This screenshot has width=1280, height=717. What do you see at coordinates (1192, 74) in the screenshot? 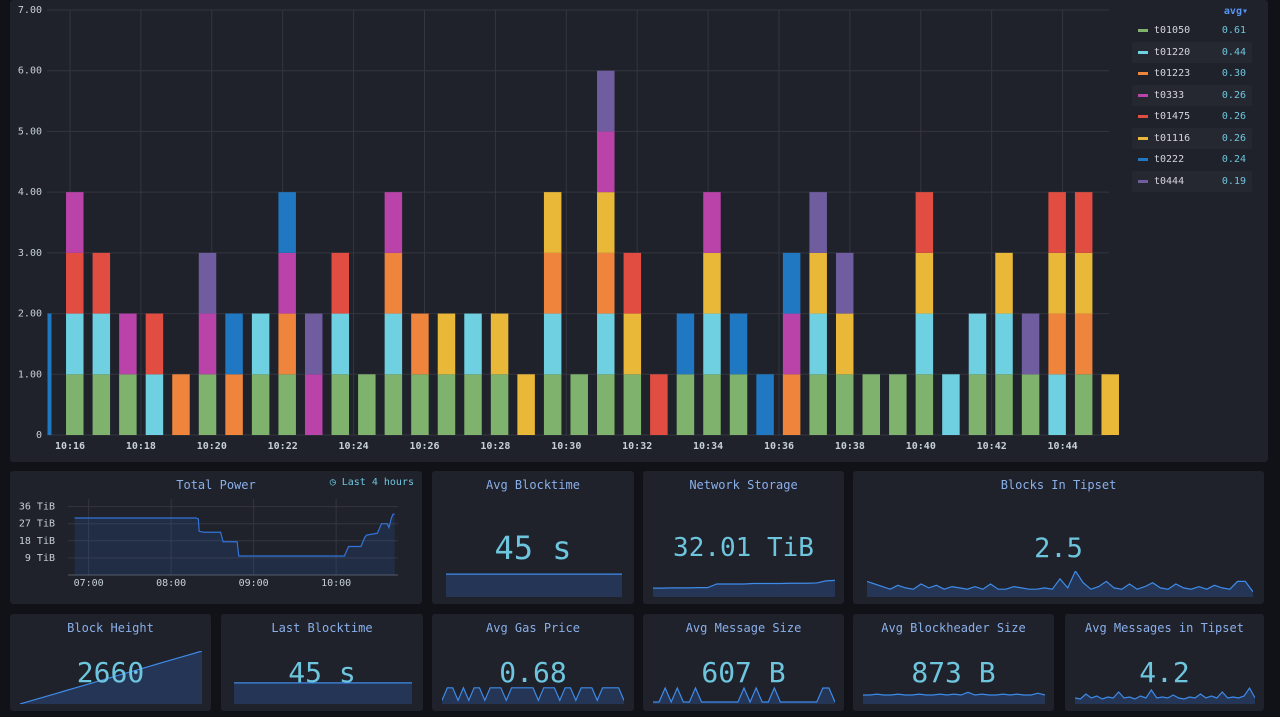
I see `legend-item-t01223: t01223 0.30` at bounding box center [1192, 74].